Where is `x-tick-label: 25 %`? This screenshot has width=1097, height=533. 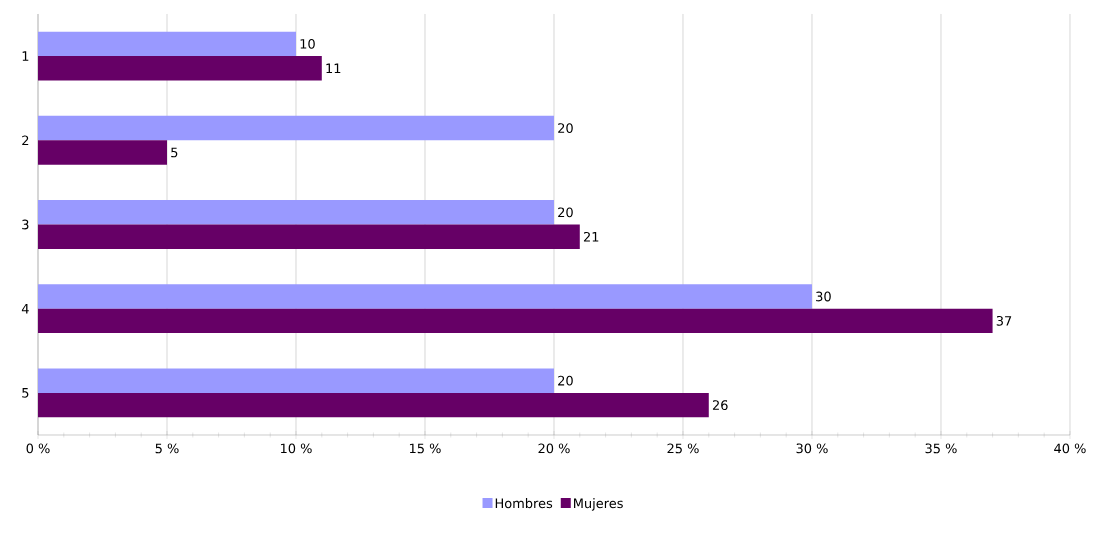 x-tick-label: 25 % is located at coordinates (683, 448).